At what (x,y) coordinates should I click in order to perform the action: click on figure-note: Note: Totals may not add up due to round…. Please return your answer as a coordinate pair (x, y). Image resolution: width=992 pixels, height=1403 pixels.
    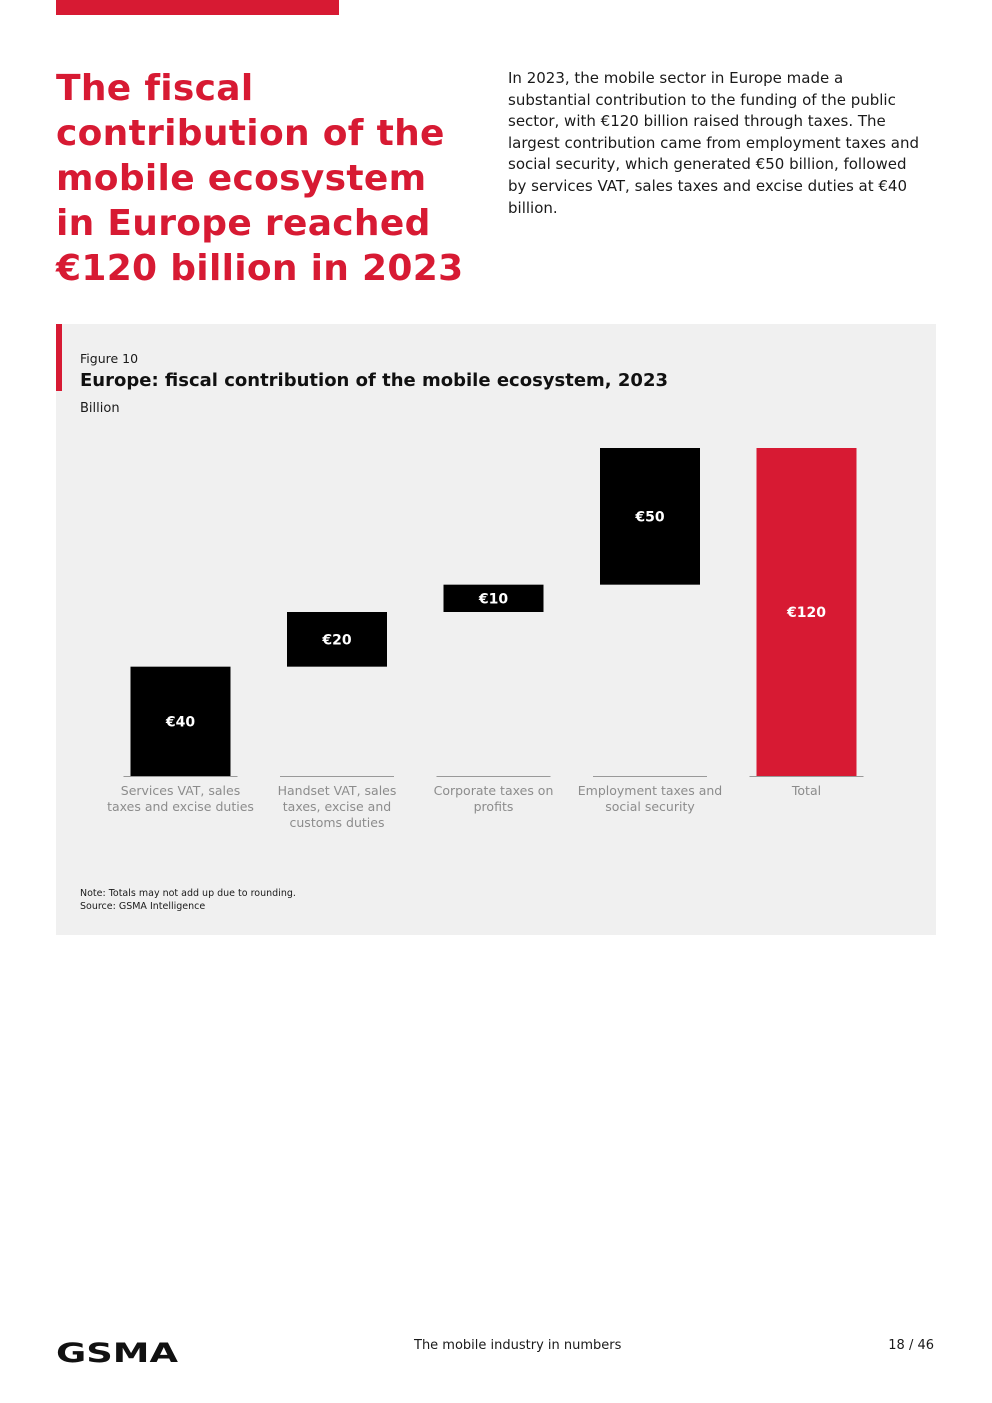
    Looking at the image, I should click on (188, 893).